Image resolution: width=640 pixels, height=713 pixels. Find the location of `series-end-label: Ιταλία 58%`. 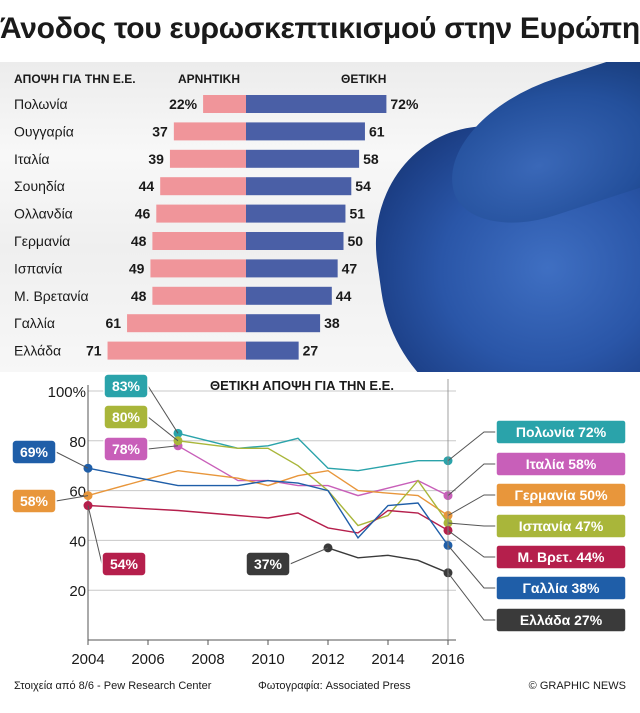

series-end-label: Ιταλία 58% is located at coordinates (561, 464).